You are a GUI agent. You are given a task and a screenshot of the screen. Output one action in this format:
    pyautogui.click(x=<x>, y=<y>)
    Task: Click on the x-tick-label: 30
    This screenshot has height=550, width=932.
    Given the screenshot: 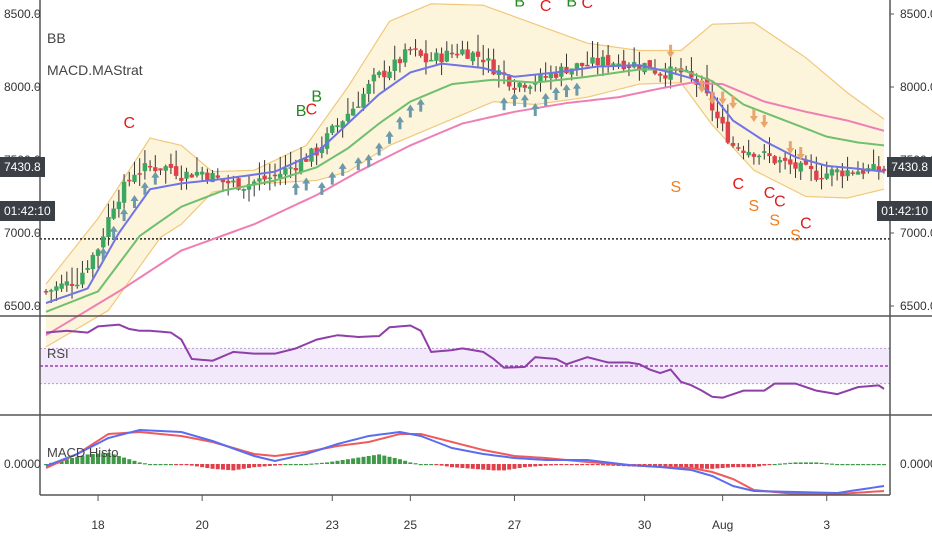 What is the action you would take?
    pyautogui.click(x=645, y=525)
    